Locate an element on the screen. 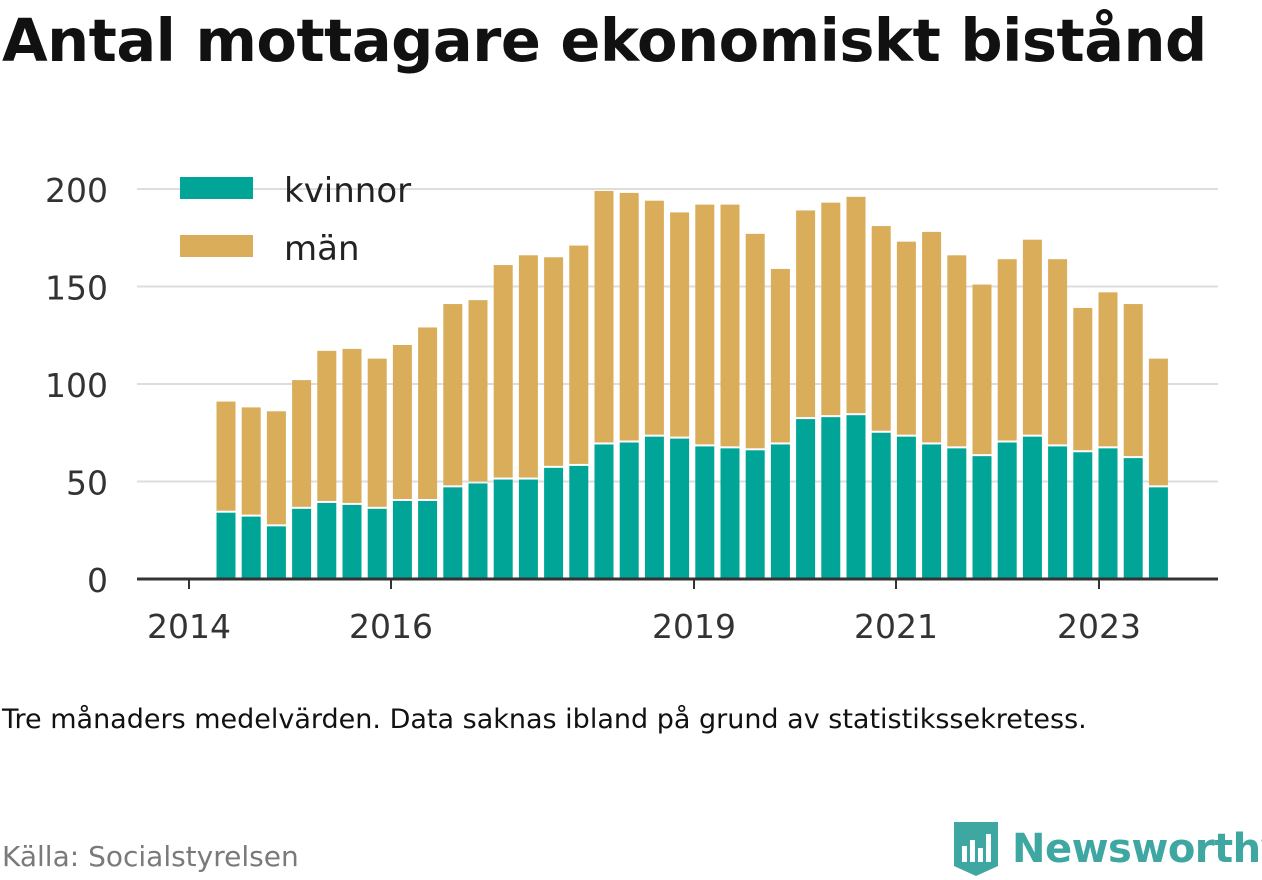  y-tick-label: 100 is located at coordinates (76, 385).